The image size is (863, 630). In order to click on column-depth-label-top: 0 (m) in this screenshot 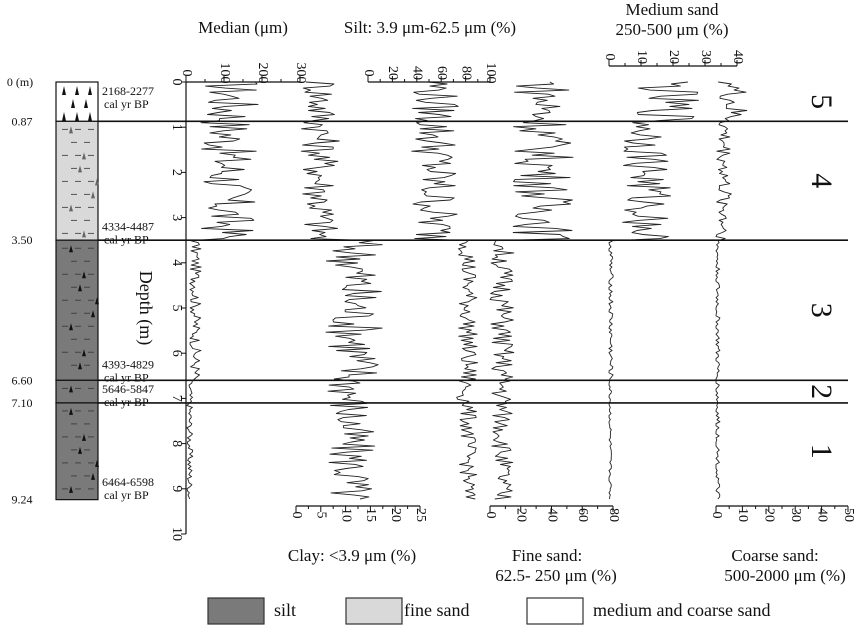, I will do `click(20, 82)`.